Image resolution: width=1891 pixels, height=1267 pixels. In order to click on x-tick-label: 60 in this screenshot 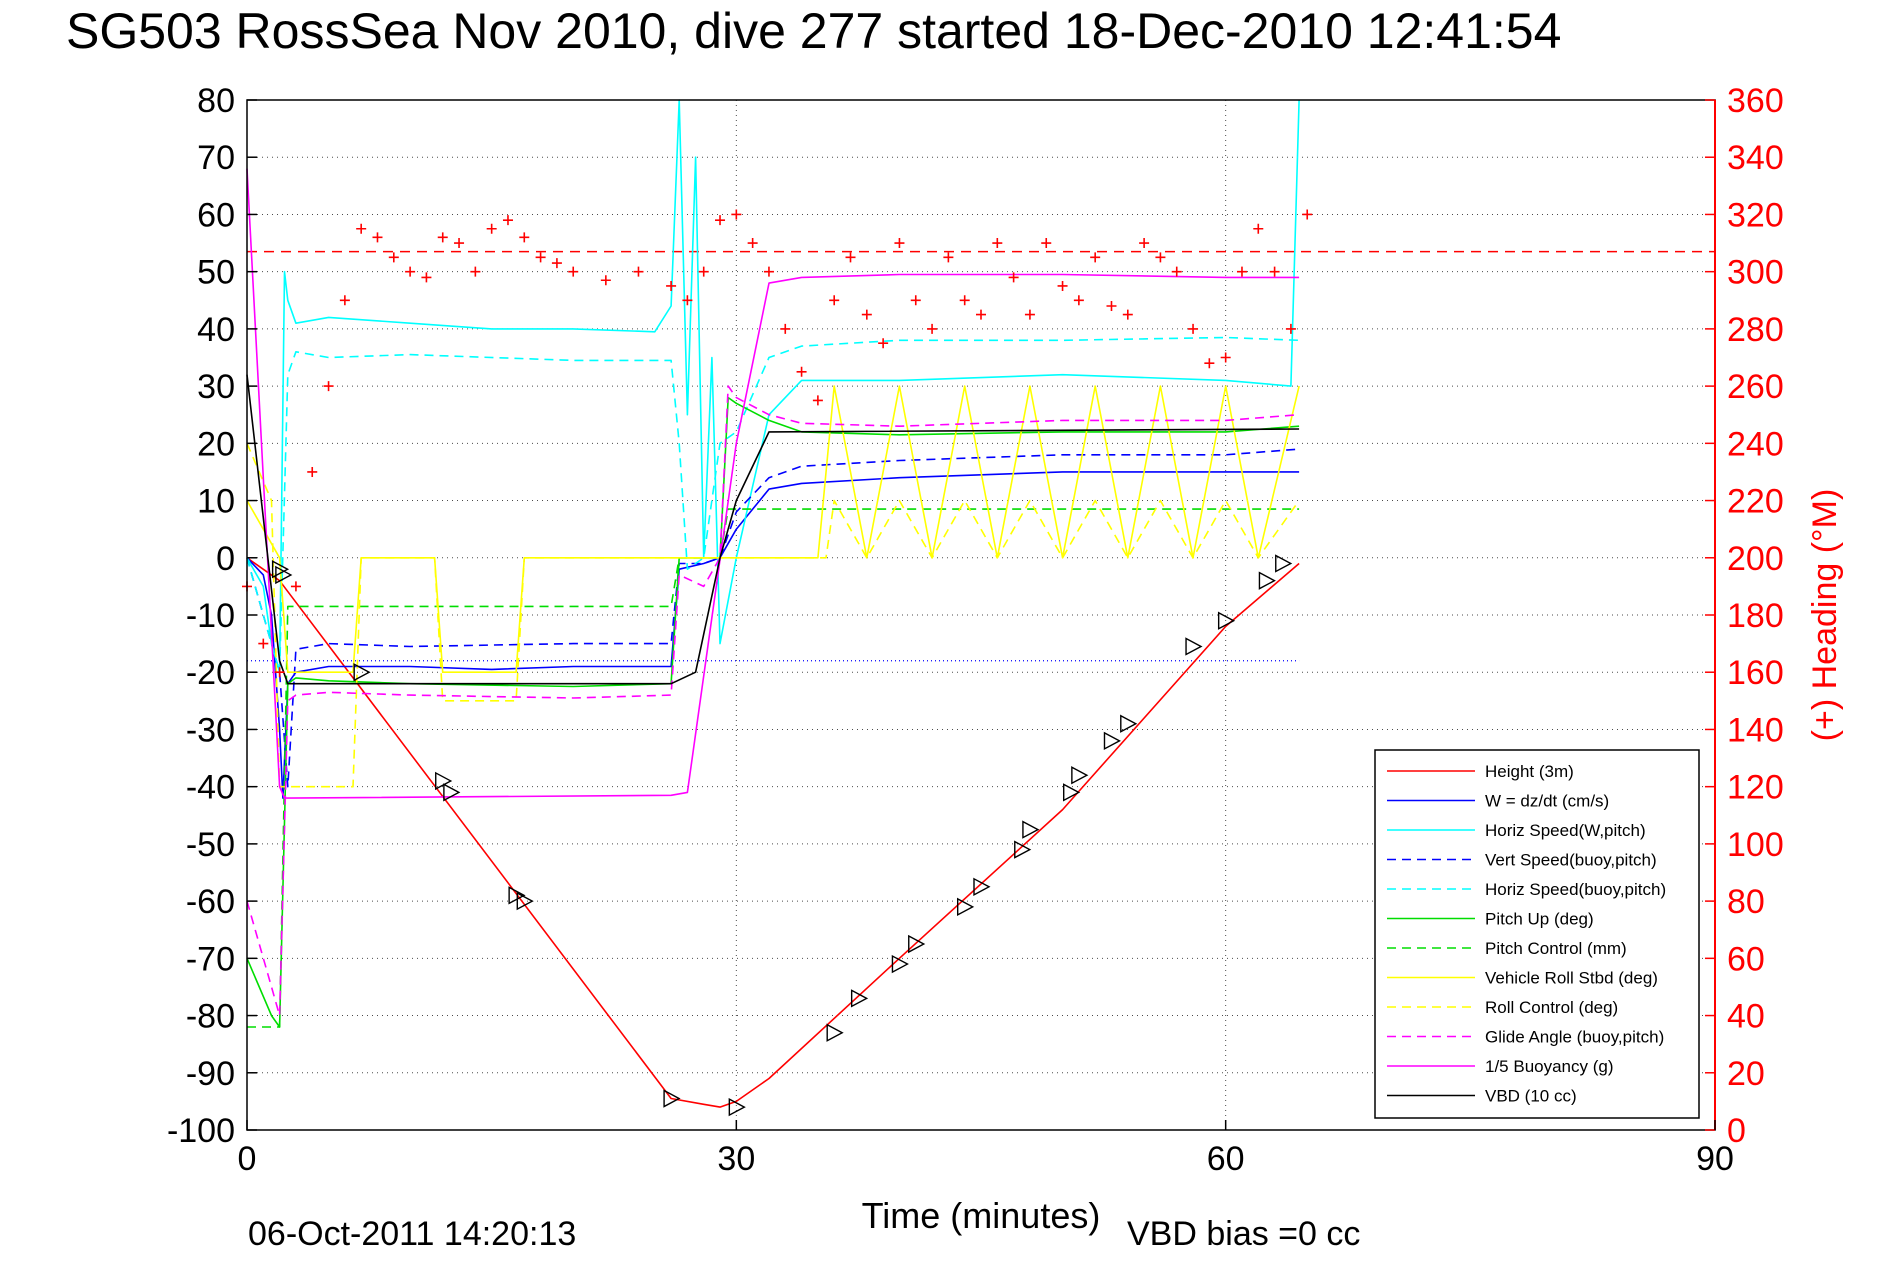, I will do `click(1226, 1159)`.